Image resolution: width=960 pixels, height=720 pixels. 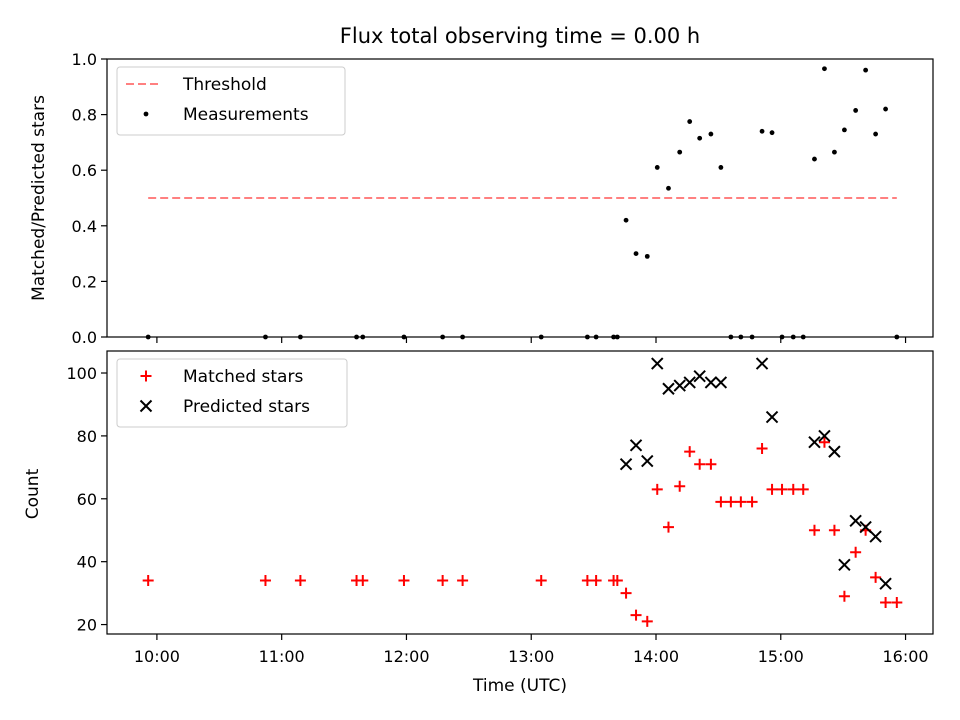 What do you see at coordinates (39, 198) in the screenshot?
I see `top-y-axis-label: Matched/Predicted stars` at bounding box center [39, 198].